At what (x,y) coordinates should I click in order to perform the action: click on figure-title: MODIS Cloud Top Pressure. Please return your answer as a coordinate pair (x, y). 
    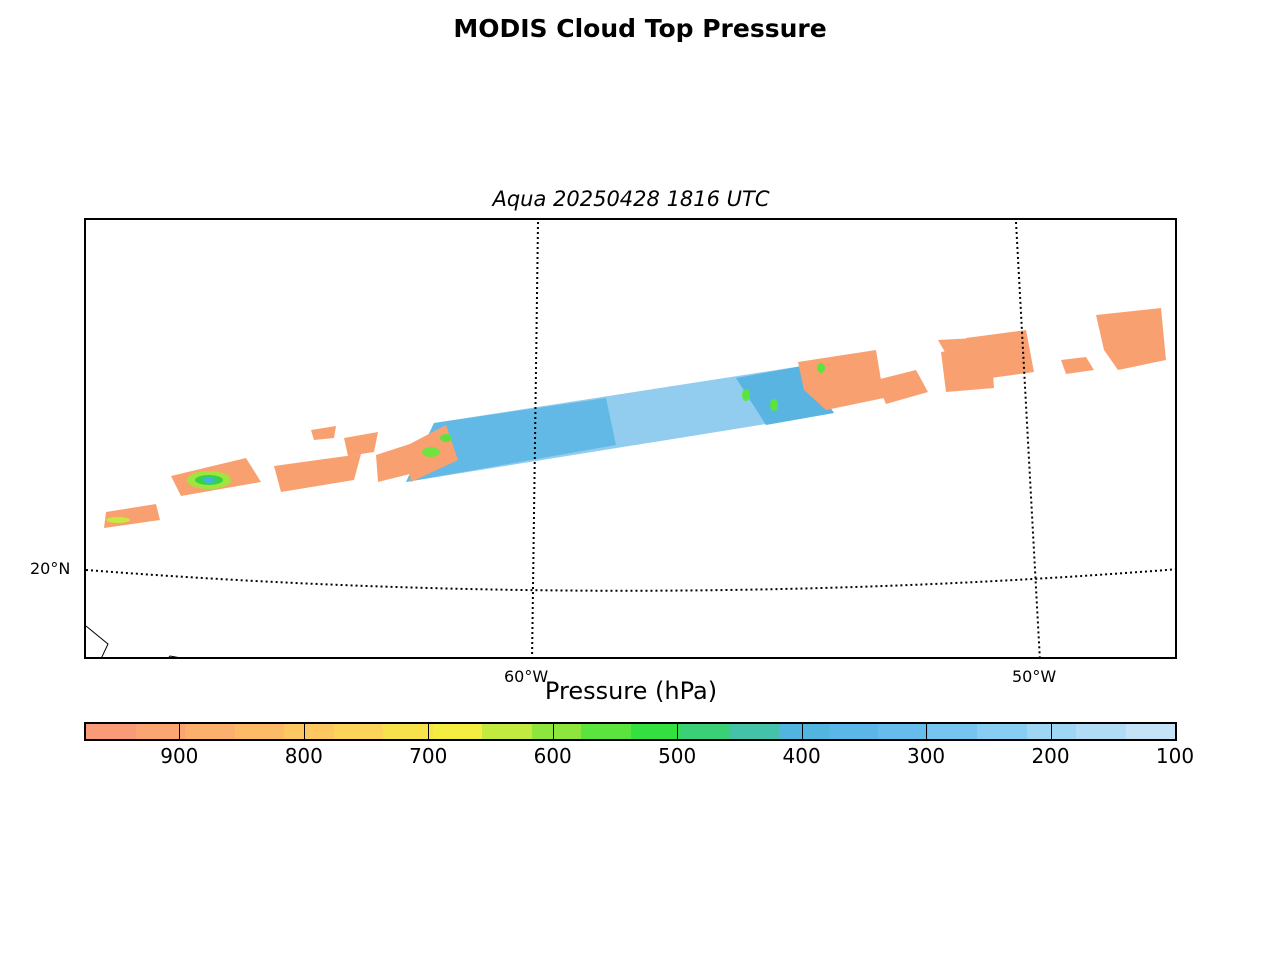
    Looking at the image, I should click on (640, 28).